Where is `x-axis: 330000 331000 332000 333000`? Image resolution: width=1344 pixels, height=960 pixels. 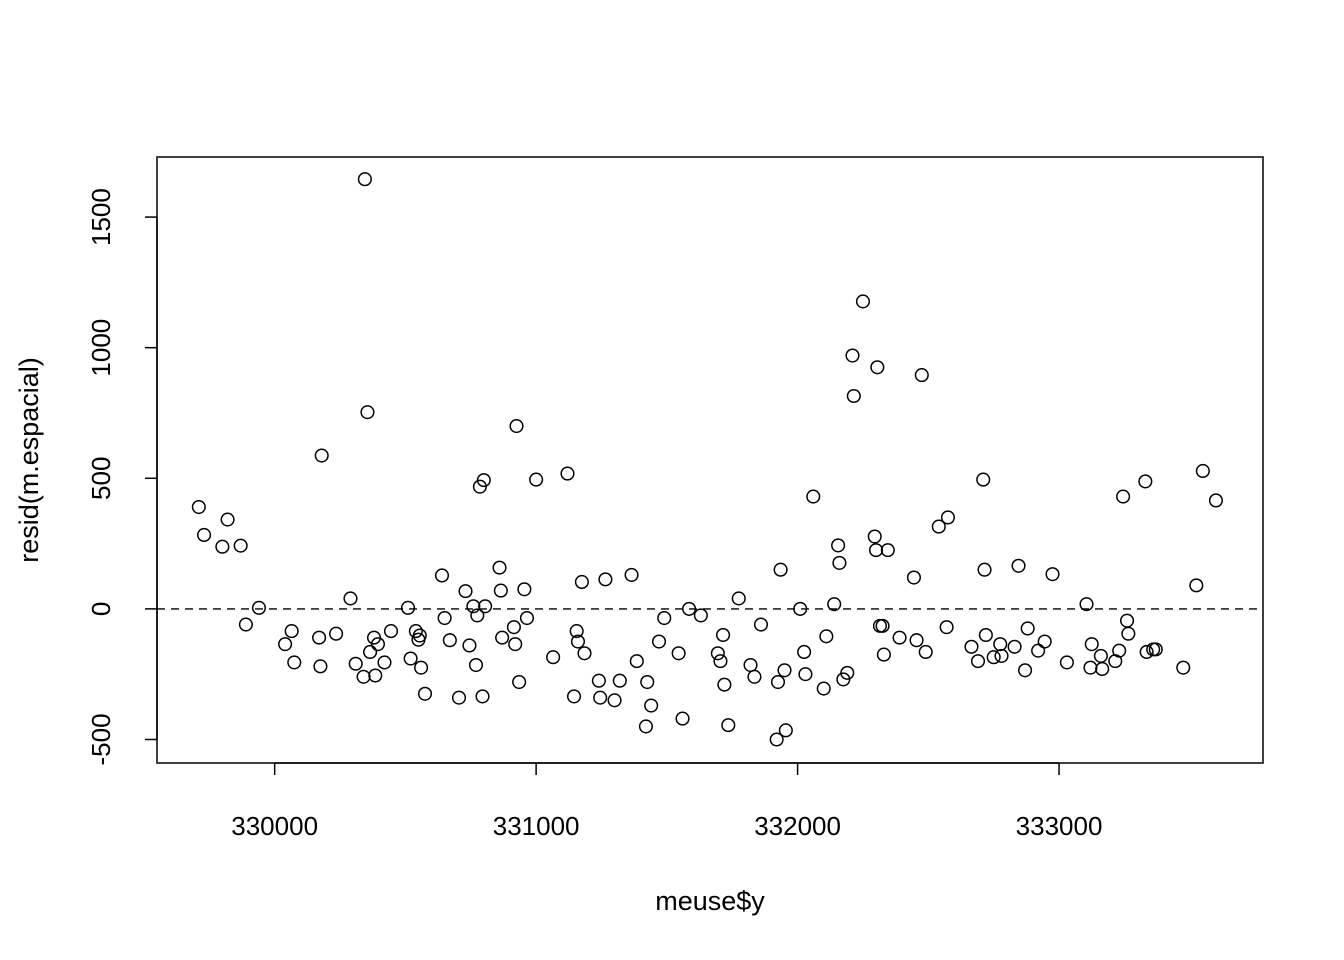 x-axis: 330000 331000 332000 333000 is located at coordinates (667, 801).